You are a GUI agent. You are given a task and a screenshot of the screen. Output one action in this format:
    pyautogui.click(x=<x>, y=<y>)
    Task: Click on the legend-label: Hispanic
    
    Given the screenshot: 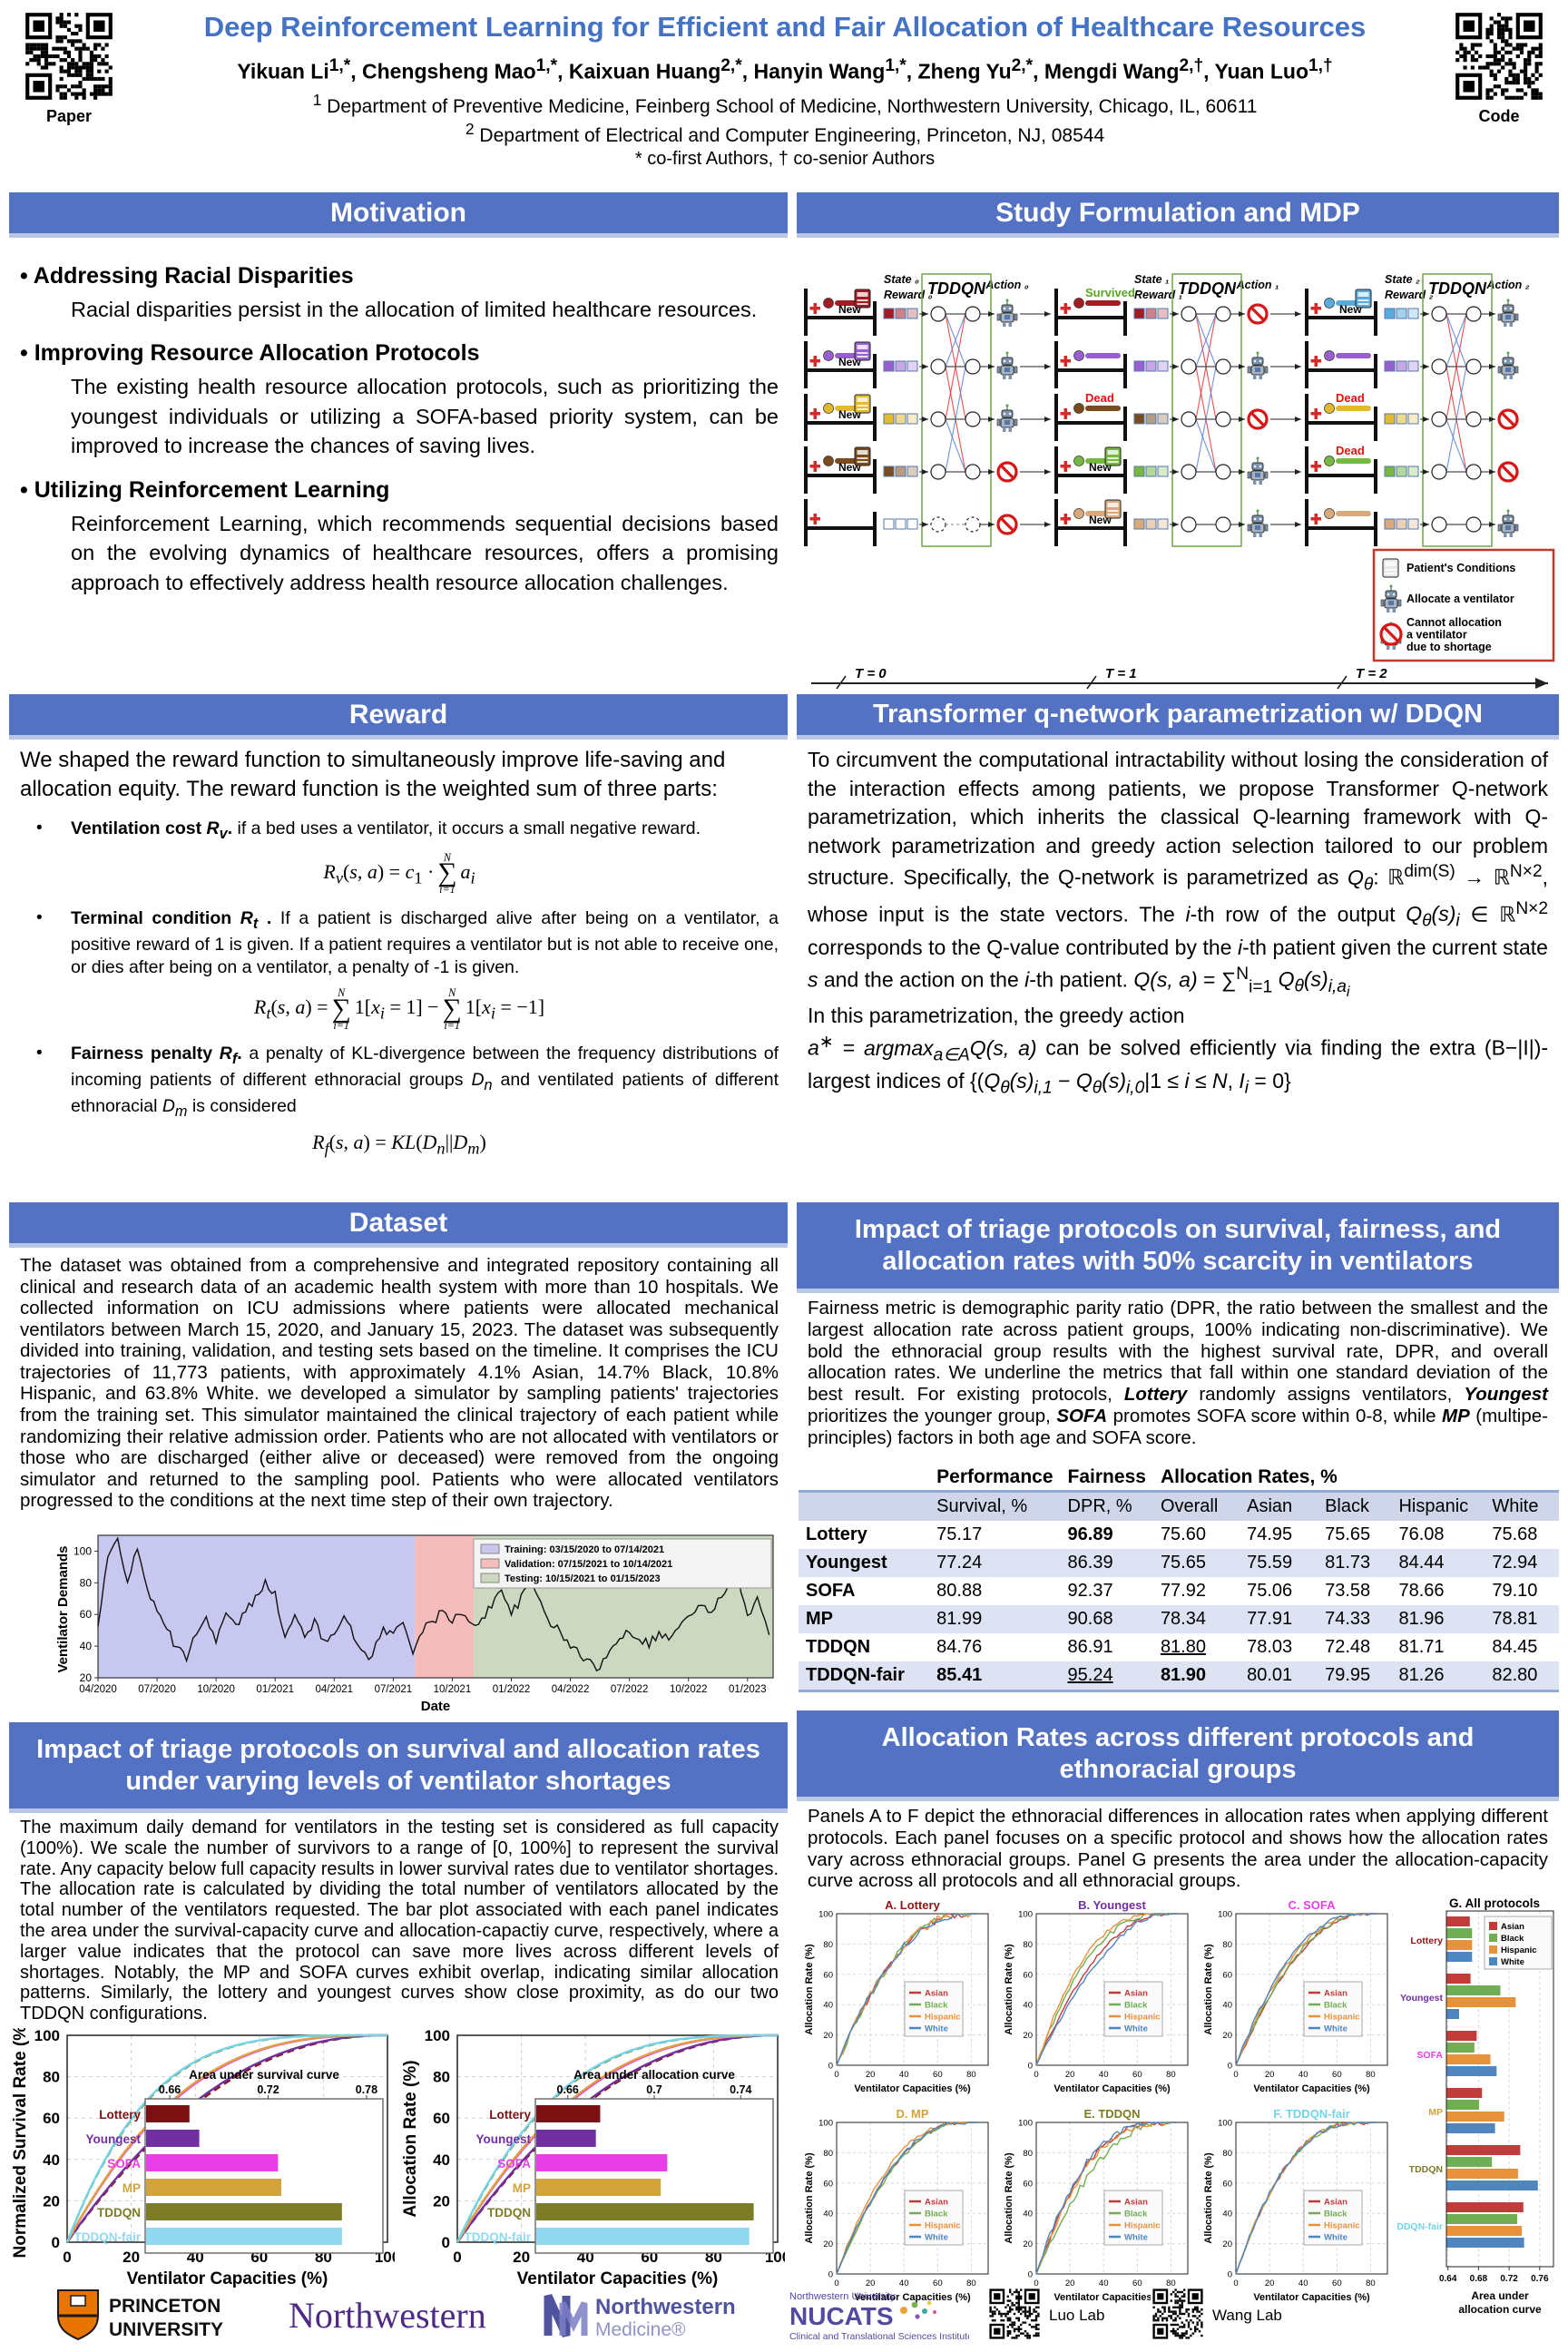 What is the action you would take?
    pyautogui.click(x=943, y=2226)
    